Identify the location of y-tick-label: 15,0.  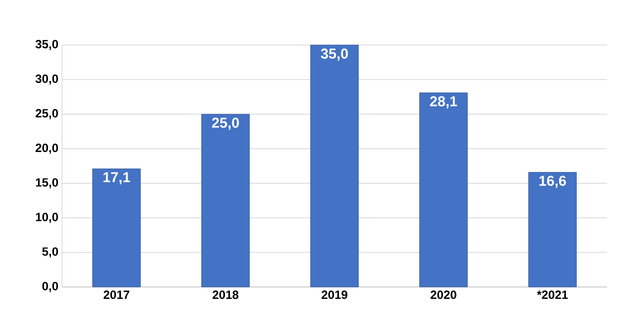
(47, 183).